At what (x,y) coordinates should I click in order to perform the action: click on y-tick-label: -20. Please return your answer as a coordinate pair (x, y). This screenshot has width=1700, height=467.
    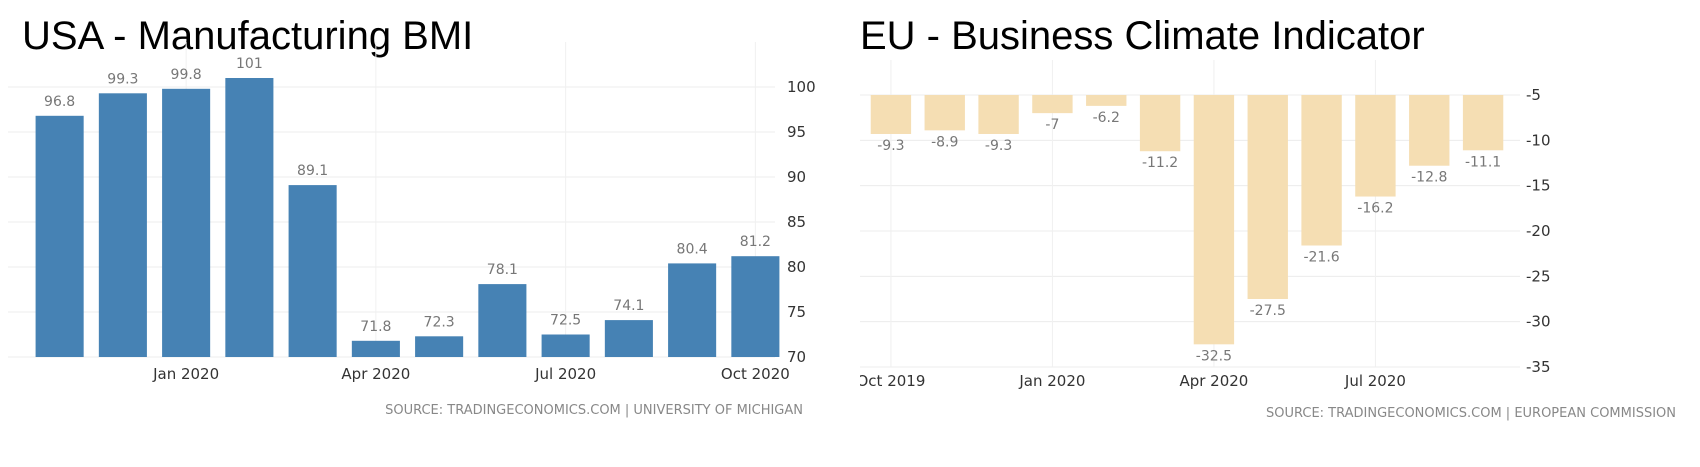
    Looking at the image, I should click on (1538, 231).